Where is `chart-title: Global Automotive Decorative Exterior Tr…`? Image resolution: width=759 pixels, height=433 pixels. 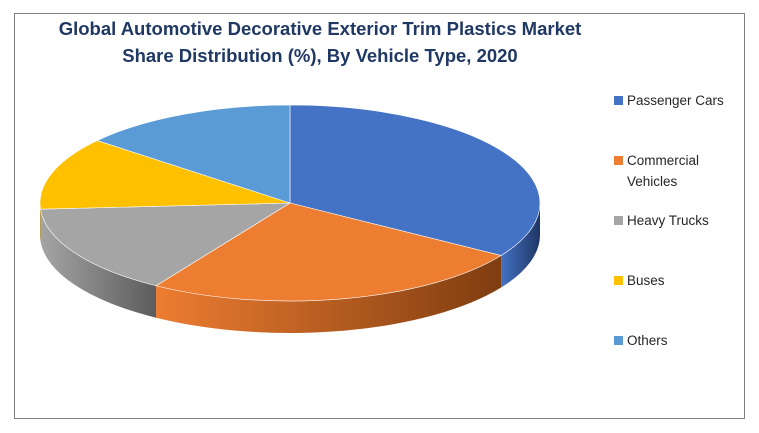
chart-title: Global Automotive Decorative Exterior Tr… is located at coordinates (320, 28).